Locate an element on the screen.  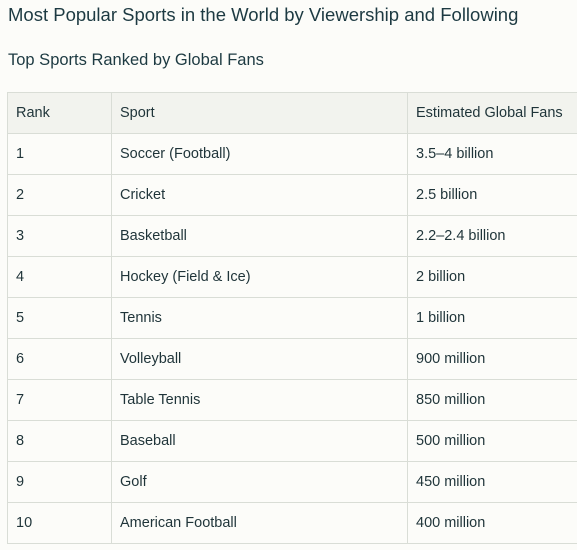
table-row: 6 Volleyball 900 million is located at coordinates (292, 359).